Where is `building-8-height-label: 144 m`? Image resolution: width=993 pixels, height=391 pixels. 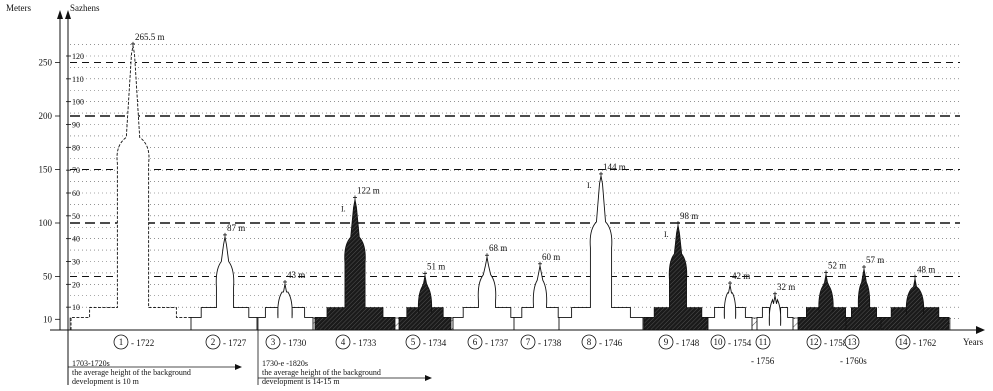 building-8-height-label: 144 m is located at coordinates (614, 167).